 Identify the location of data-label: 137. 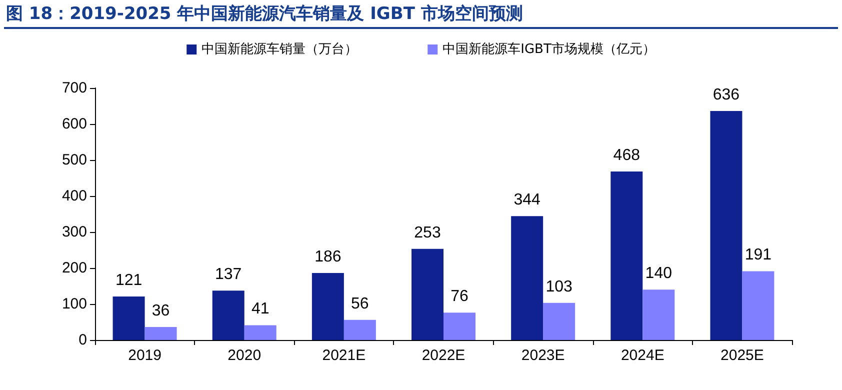
(228, 275).